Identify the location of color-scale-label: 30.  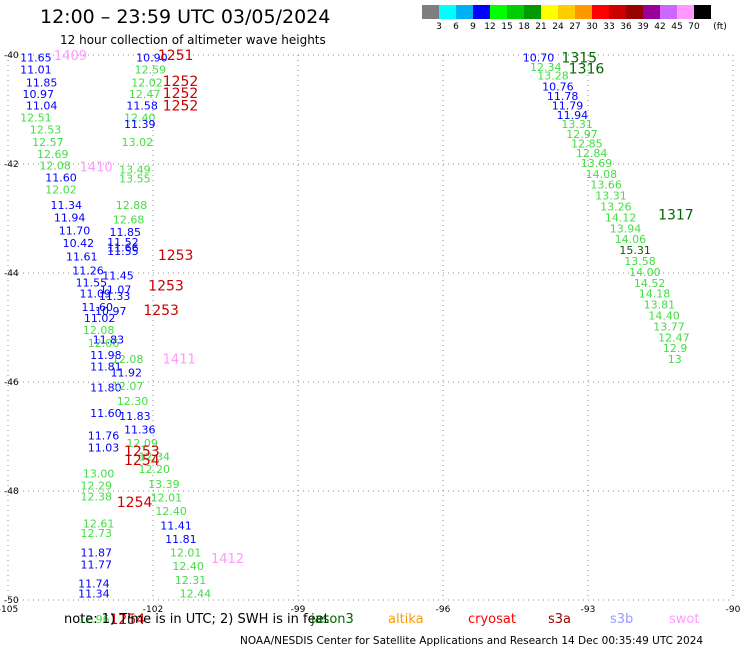
(592, 27).